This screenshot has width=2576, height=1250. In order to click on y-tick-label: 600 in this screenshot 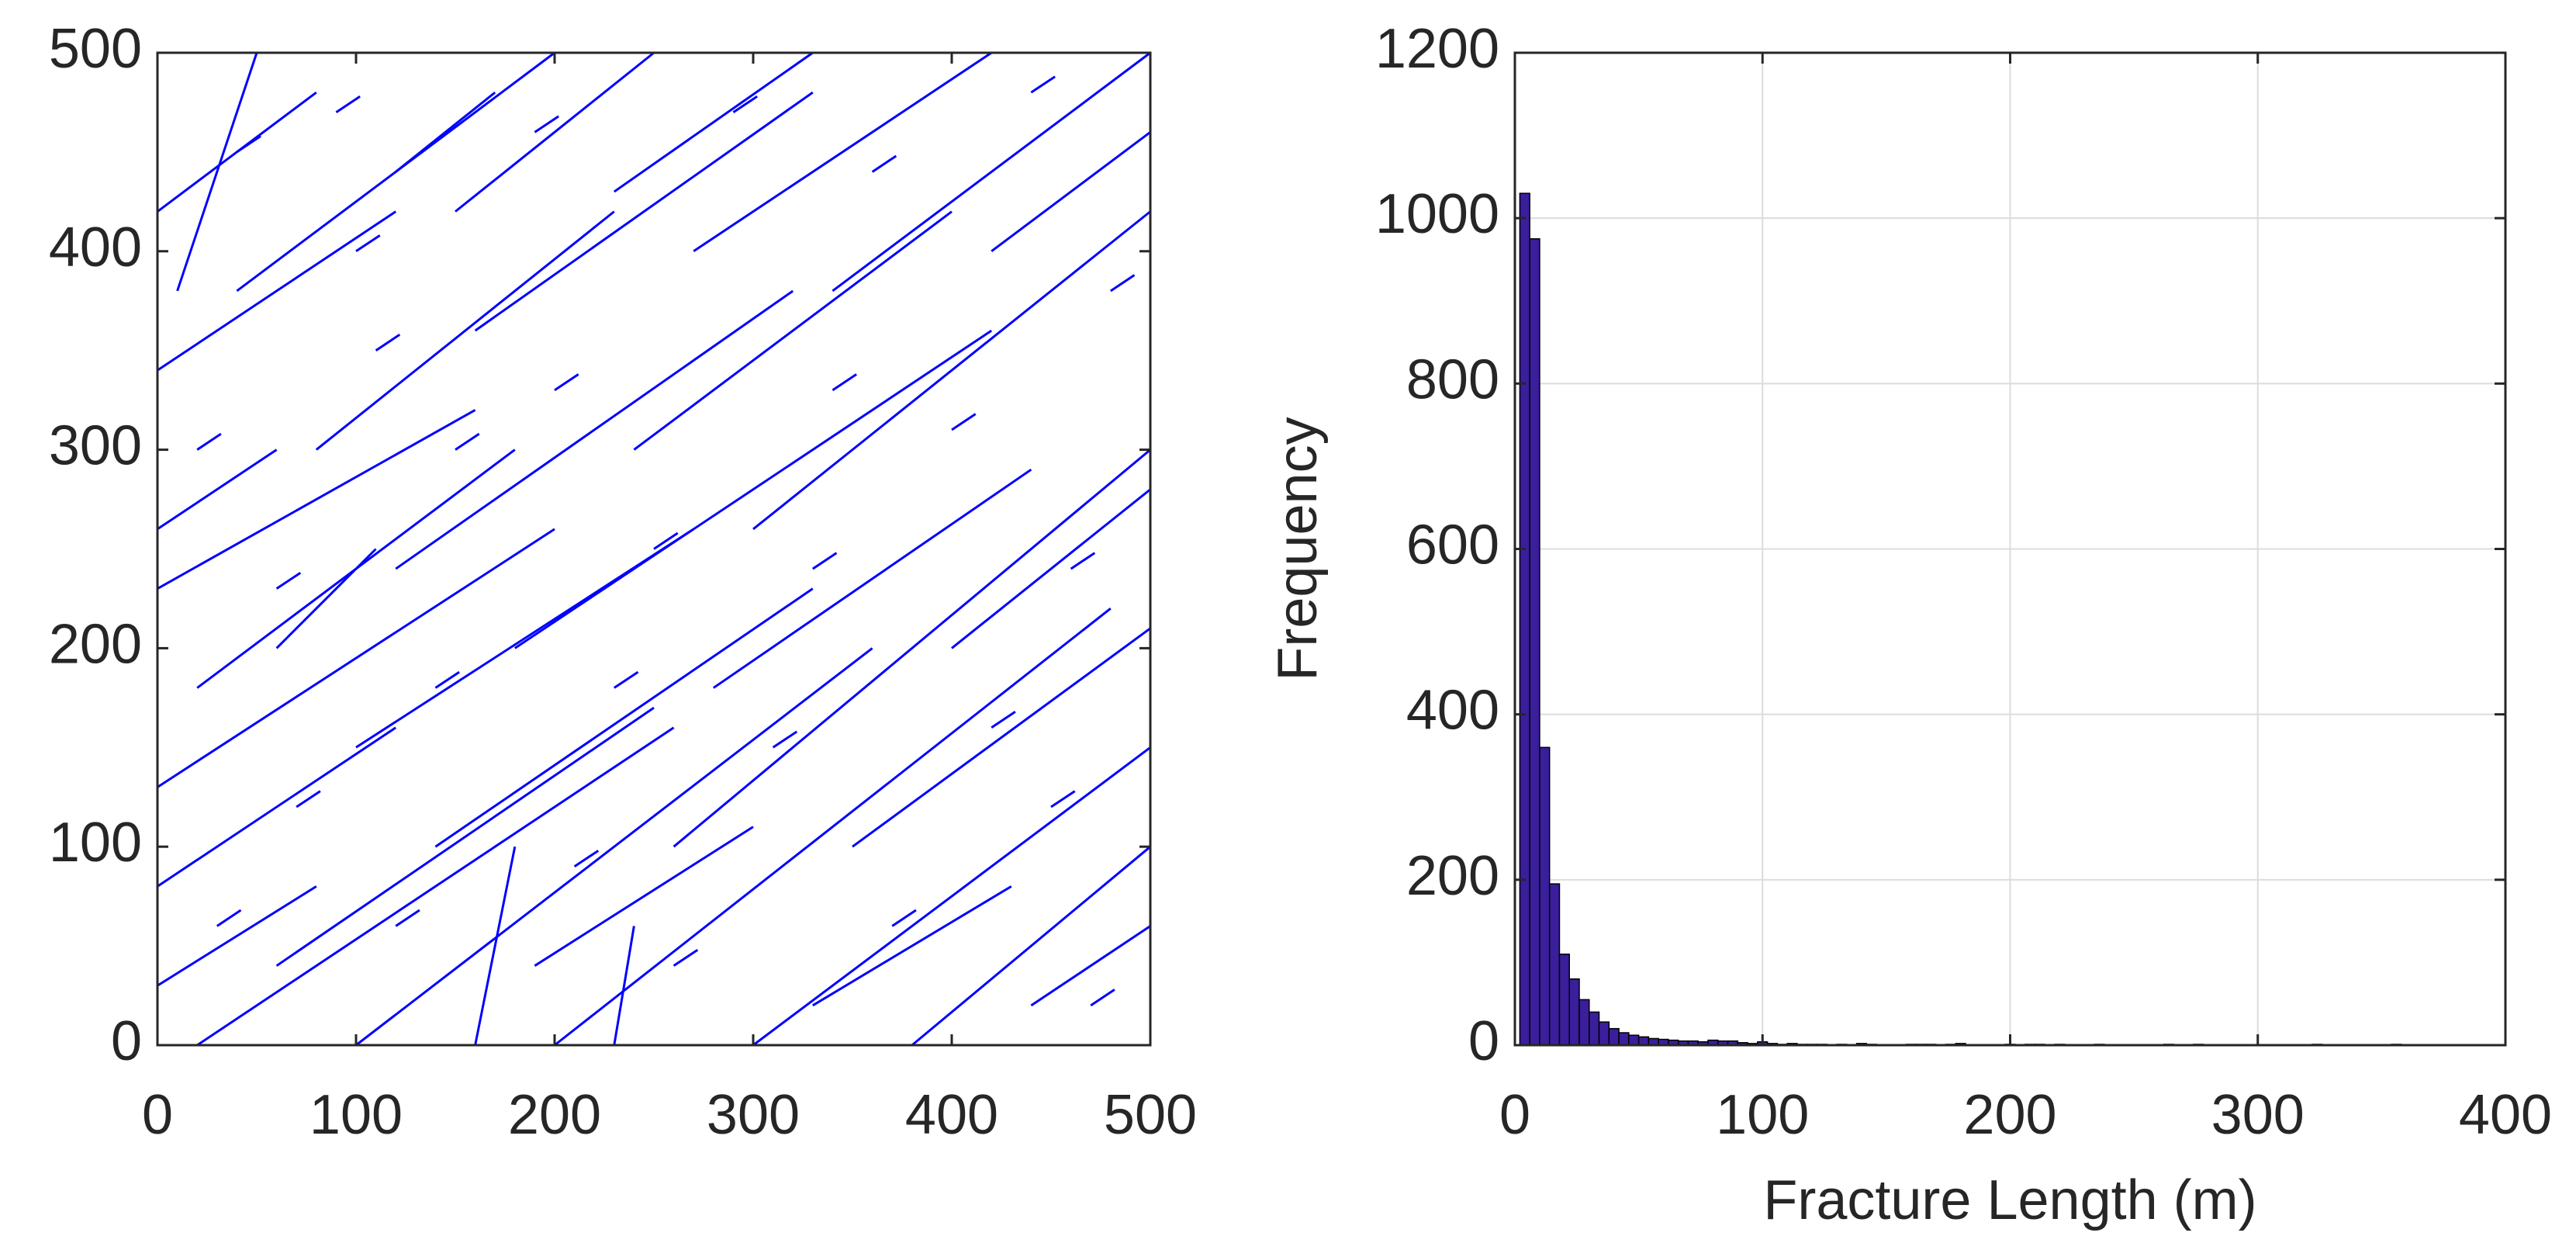, I will do `click(1452, 545)`.